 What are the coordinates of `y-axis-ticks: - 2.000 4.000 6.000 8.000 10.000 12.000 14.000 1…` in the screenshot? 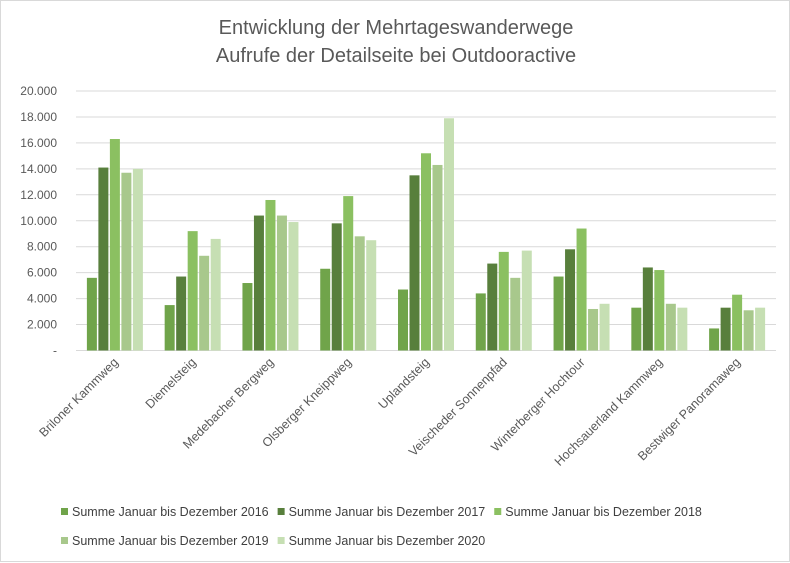 It's located at (38, 221).